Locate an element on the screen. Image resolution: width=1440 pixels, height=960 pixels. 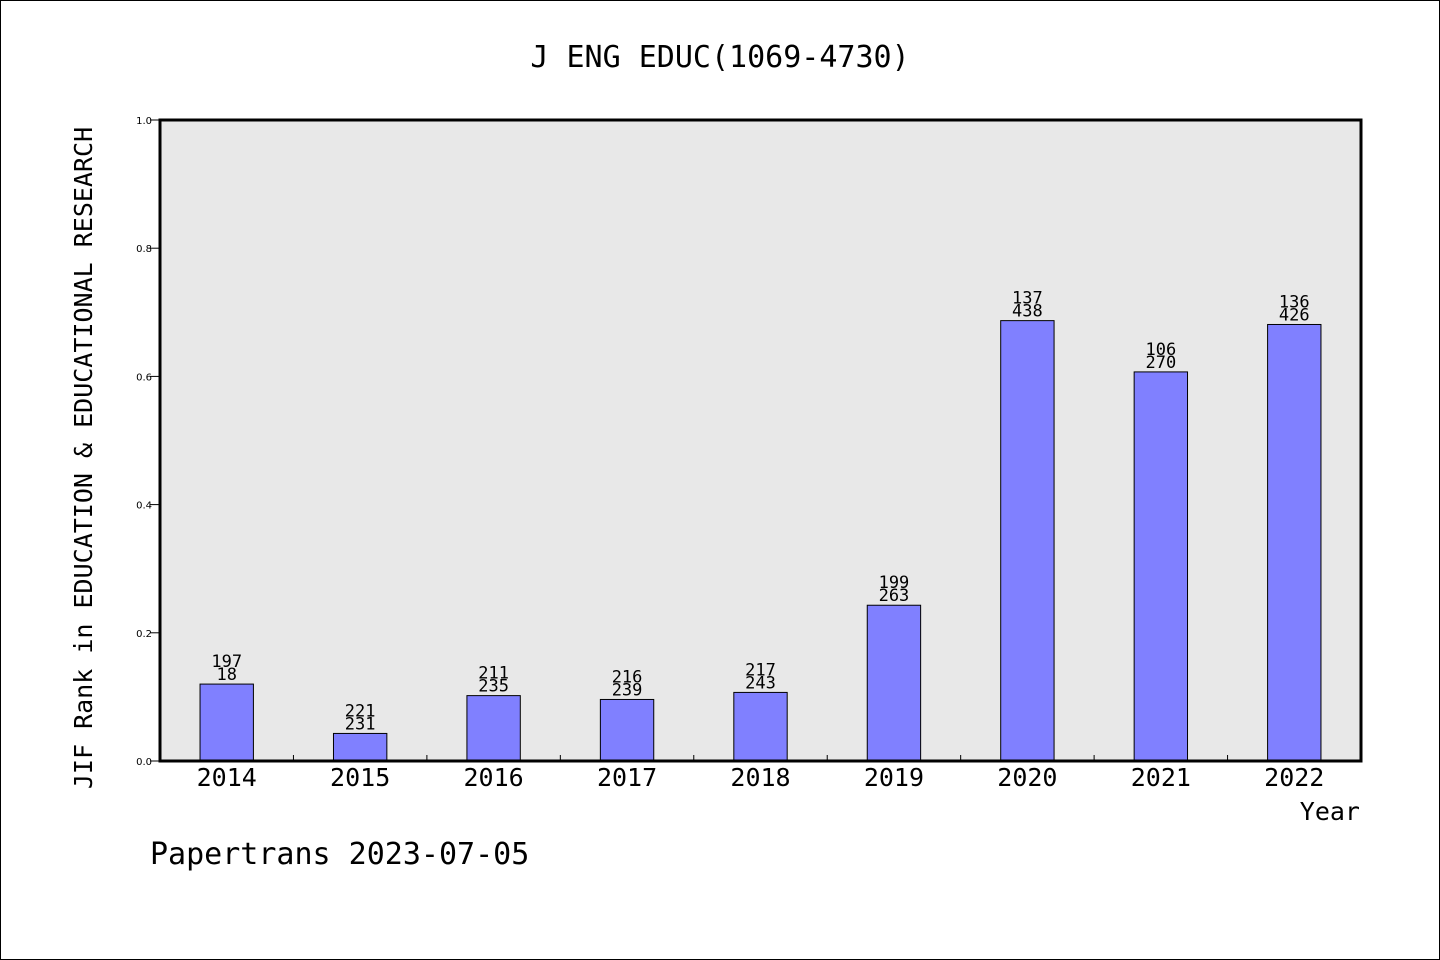
bar-label-total: 239 is located at coordinates (627, 690).